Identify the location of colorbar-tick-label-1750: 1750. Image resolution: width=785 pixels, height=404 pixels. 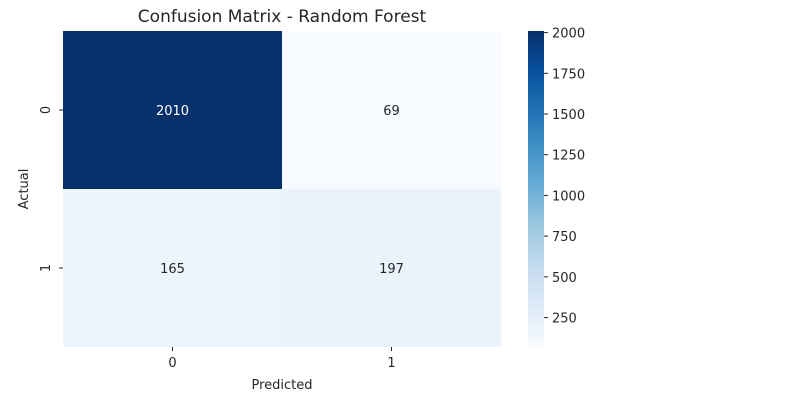
(568, 74).